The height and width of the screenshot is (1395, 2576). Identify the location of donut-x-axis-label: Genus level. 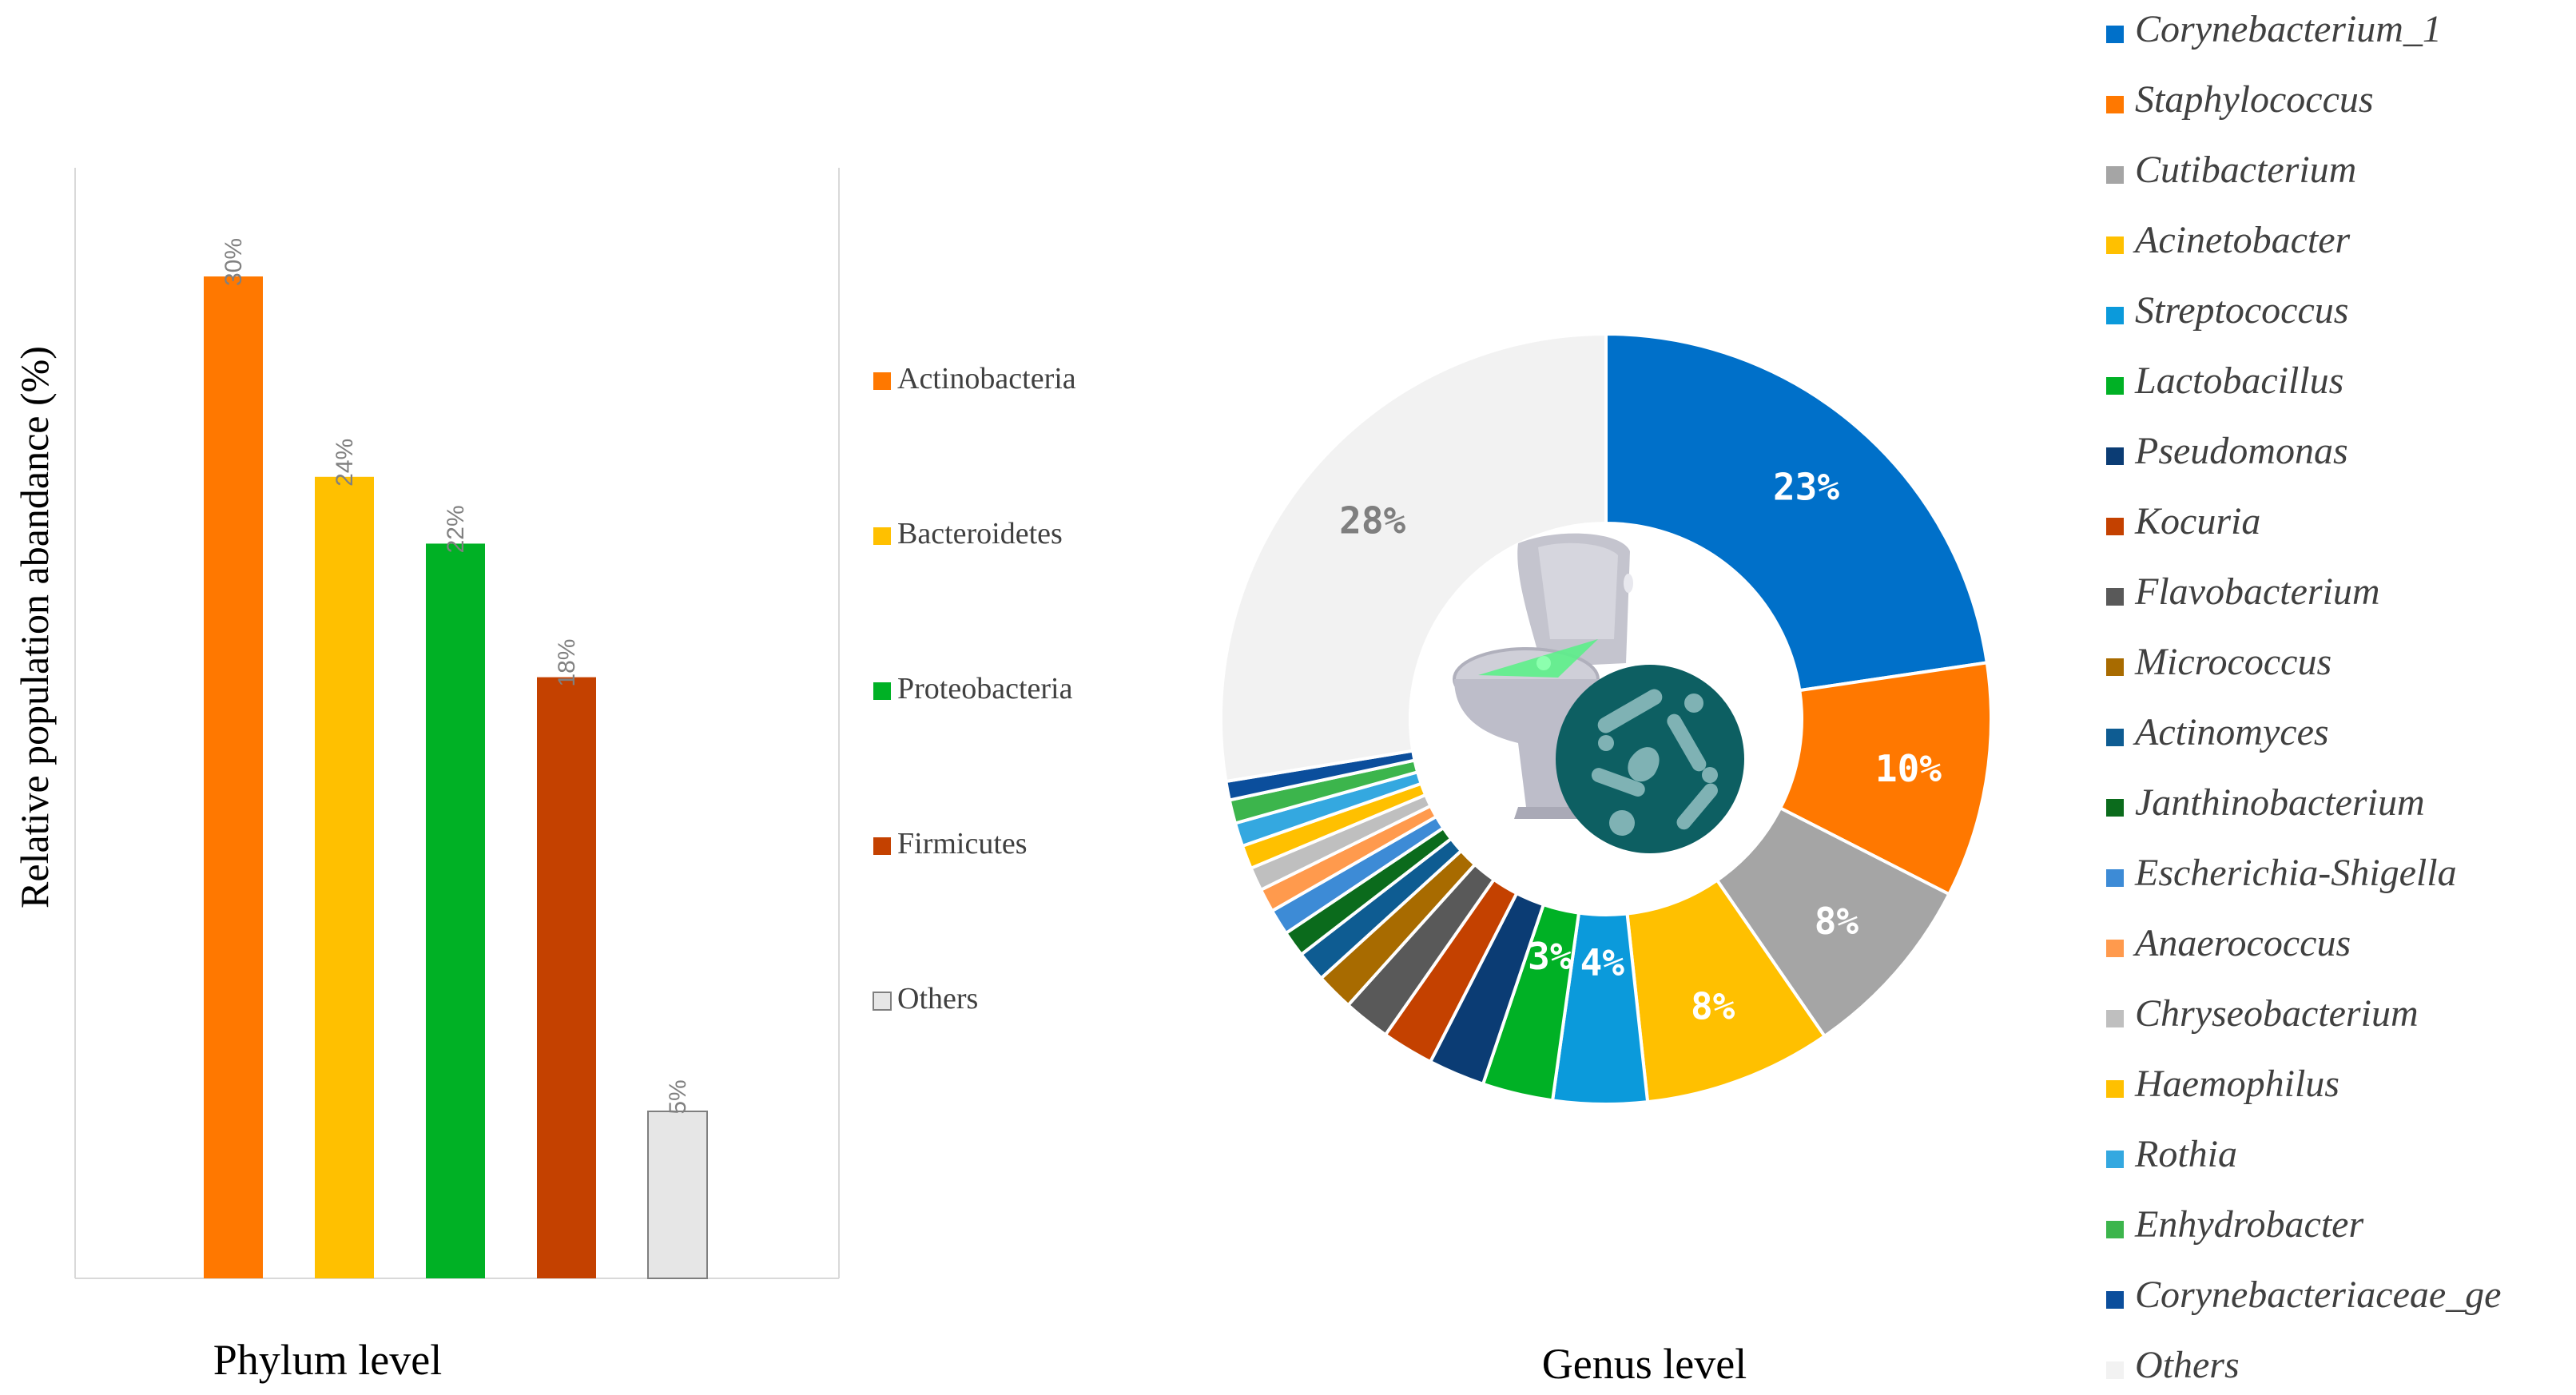
(1644, 1364).